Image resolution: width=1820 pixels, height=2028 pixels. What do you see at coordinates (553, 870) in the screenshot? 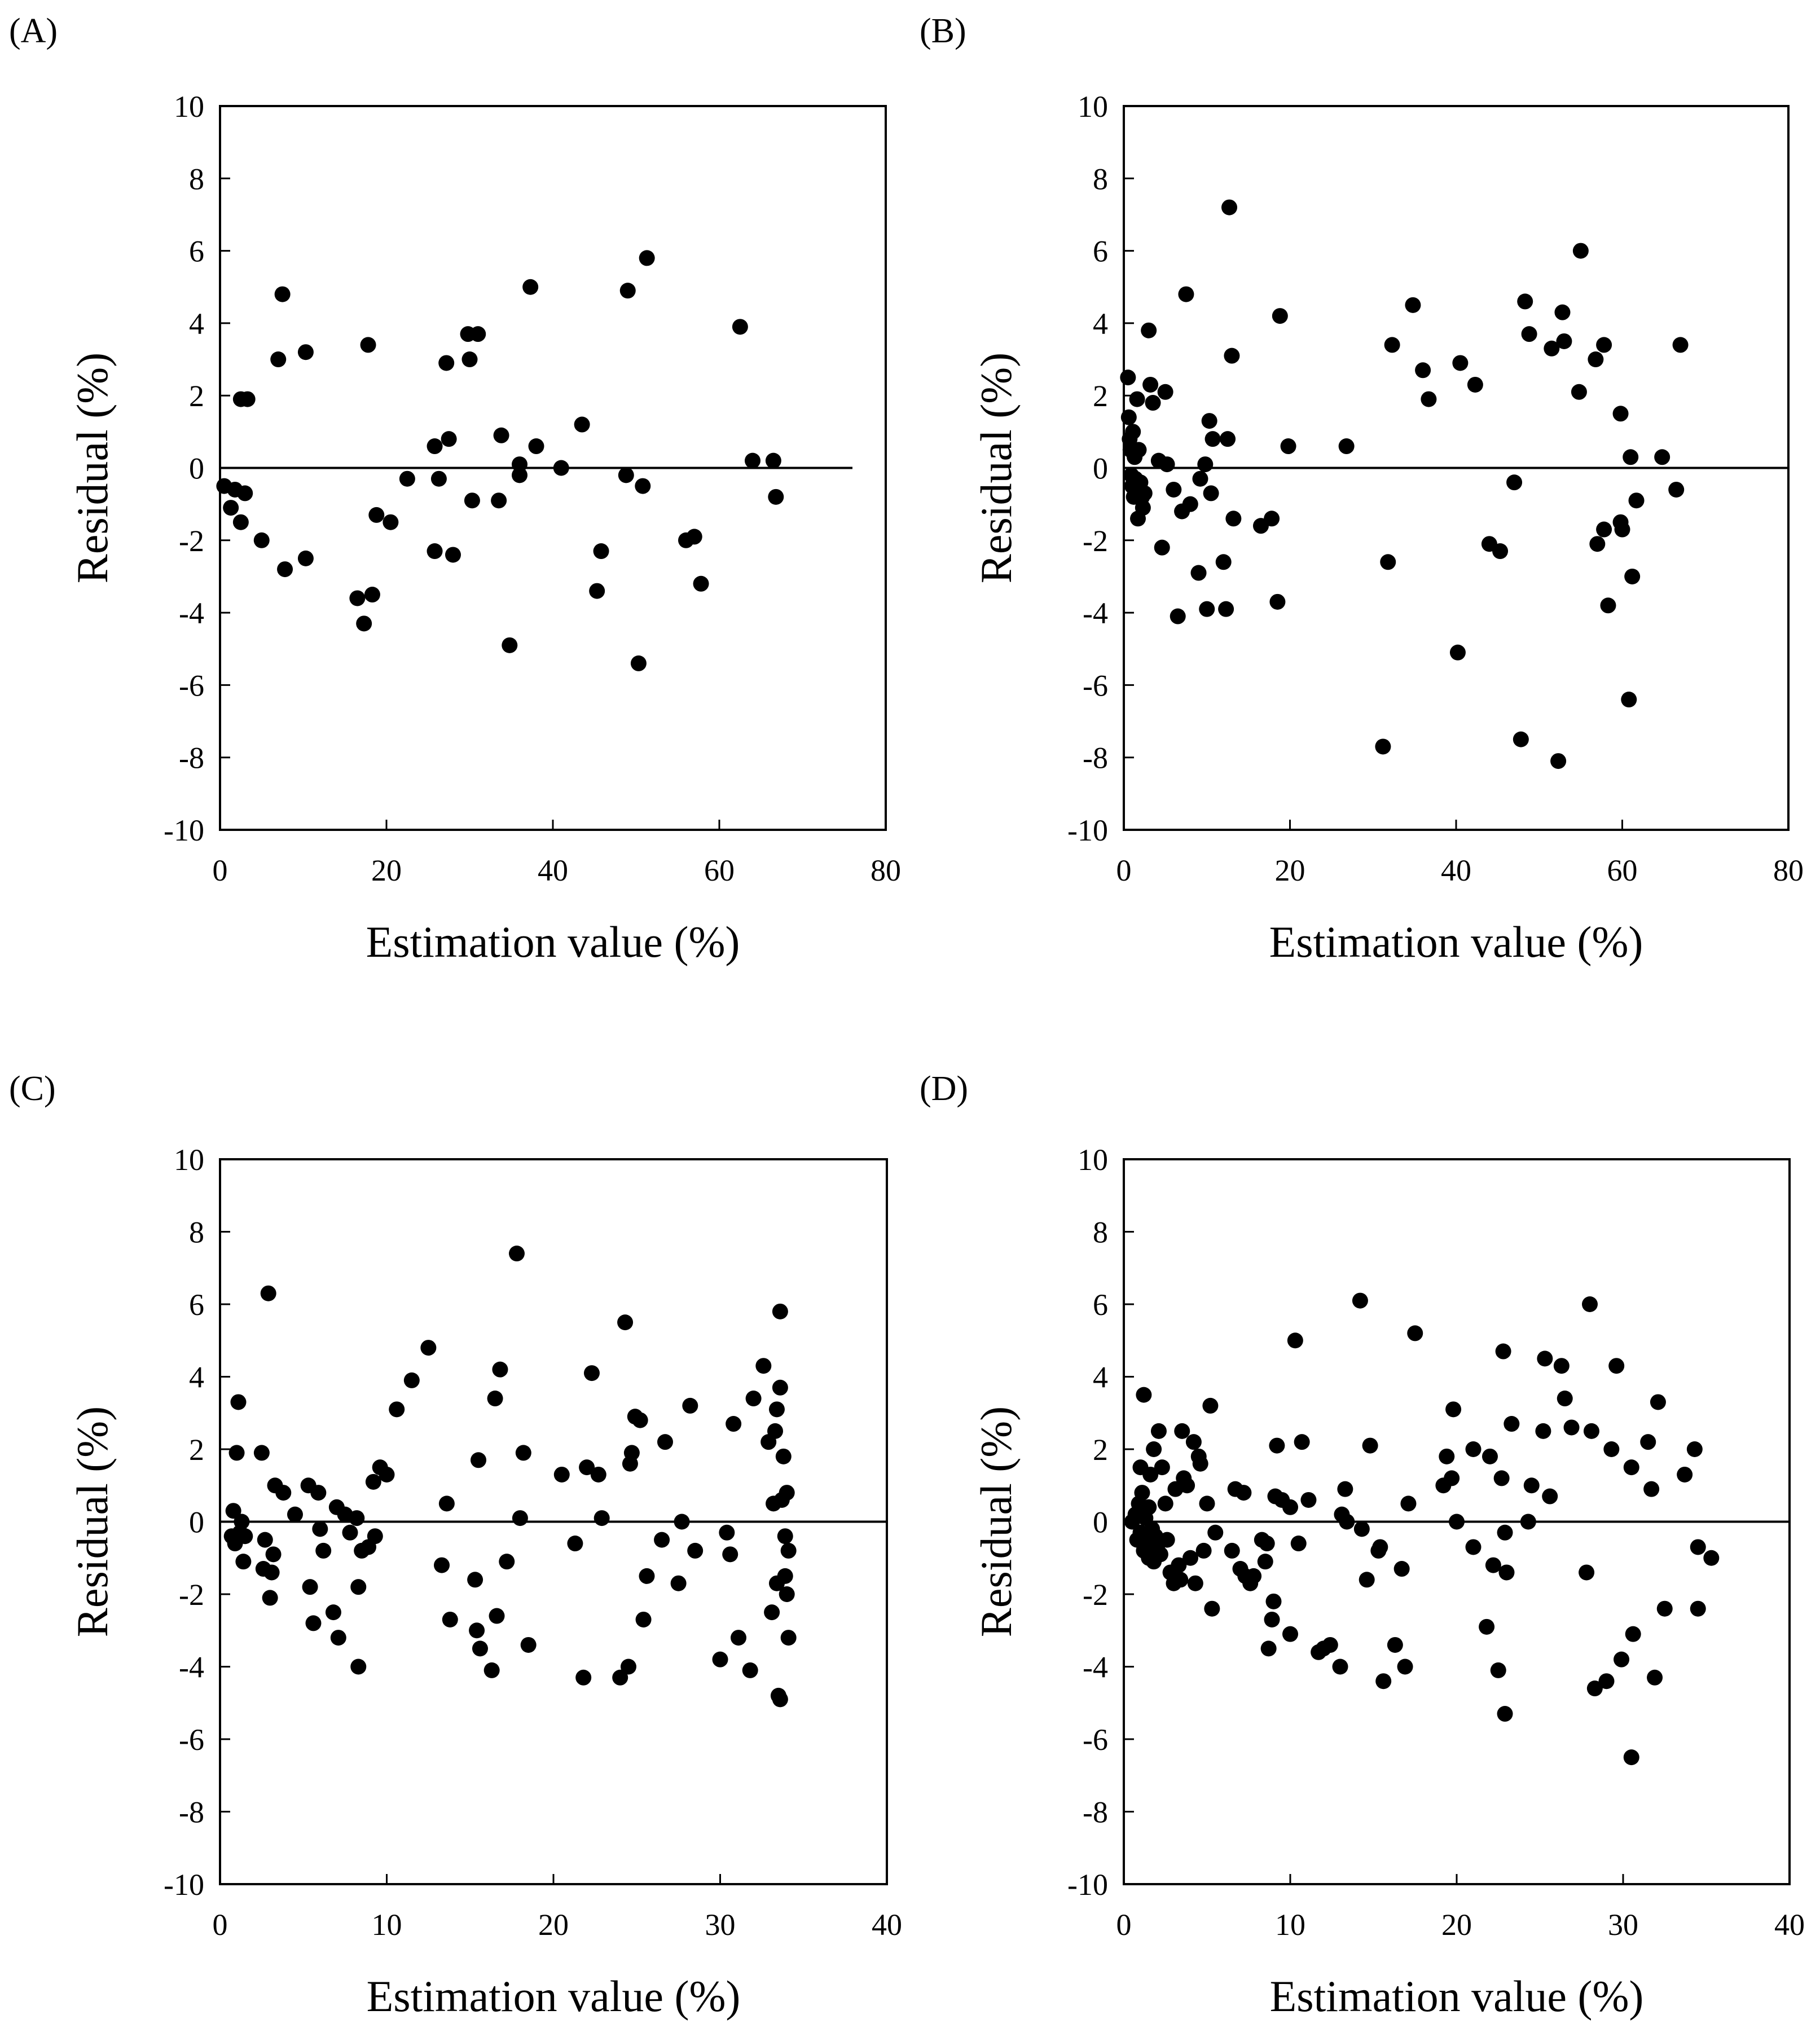
I see `x-tick-label: 40` at bounding box center [553, 870].